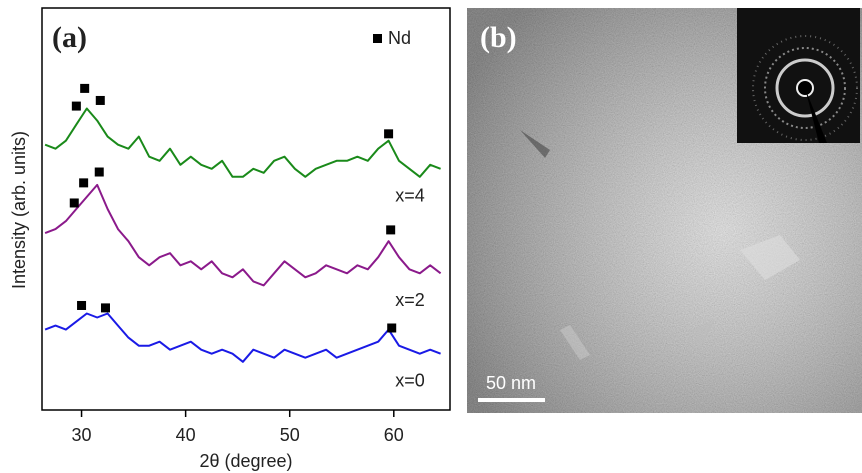 This screenshot has height=473, width=862. I want to click on x-tick-label: 40, so click(186, 435).